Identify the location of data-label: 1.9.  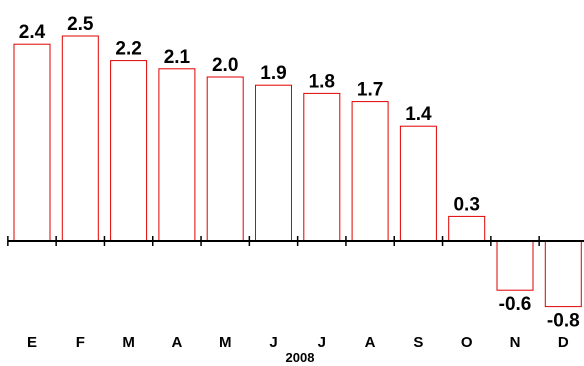
(273, 73).